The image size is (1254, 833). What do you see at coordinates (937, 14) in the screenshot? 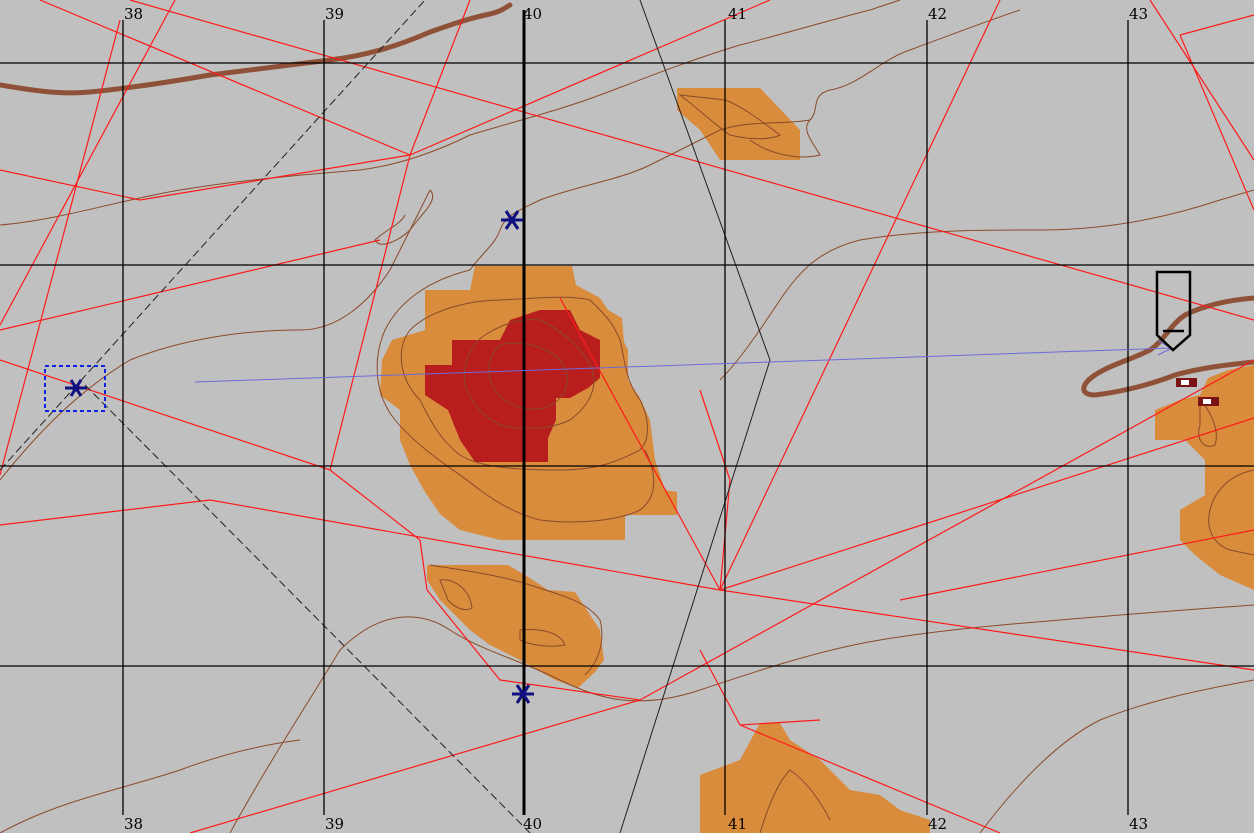
I see `grid-label-top: 42` at bounding box center [937, 14].